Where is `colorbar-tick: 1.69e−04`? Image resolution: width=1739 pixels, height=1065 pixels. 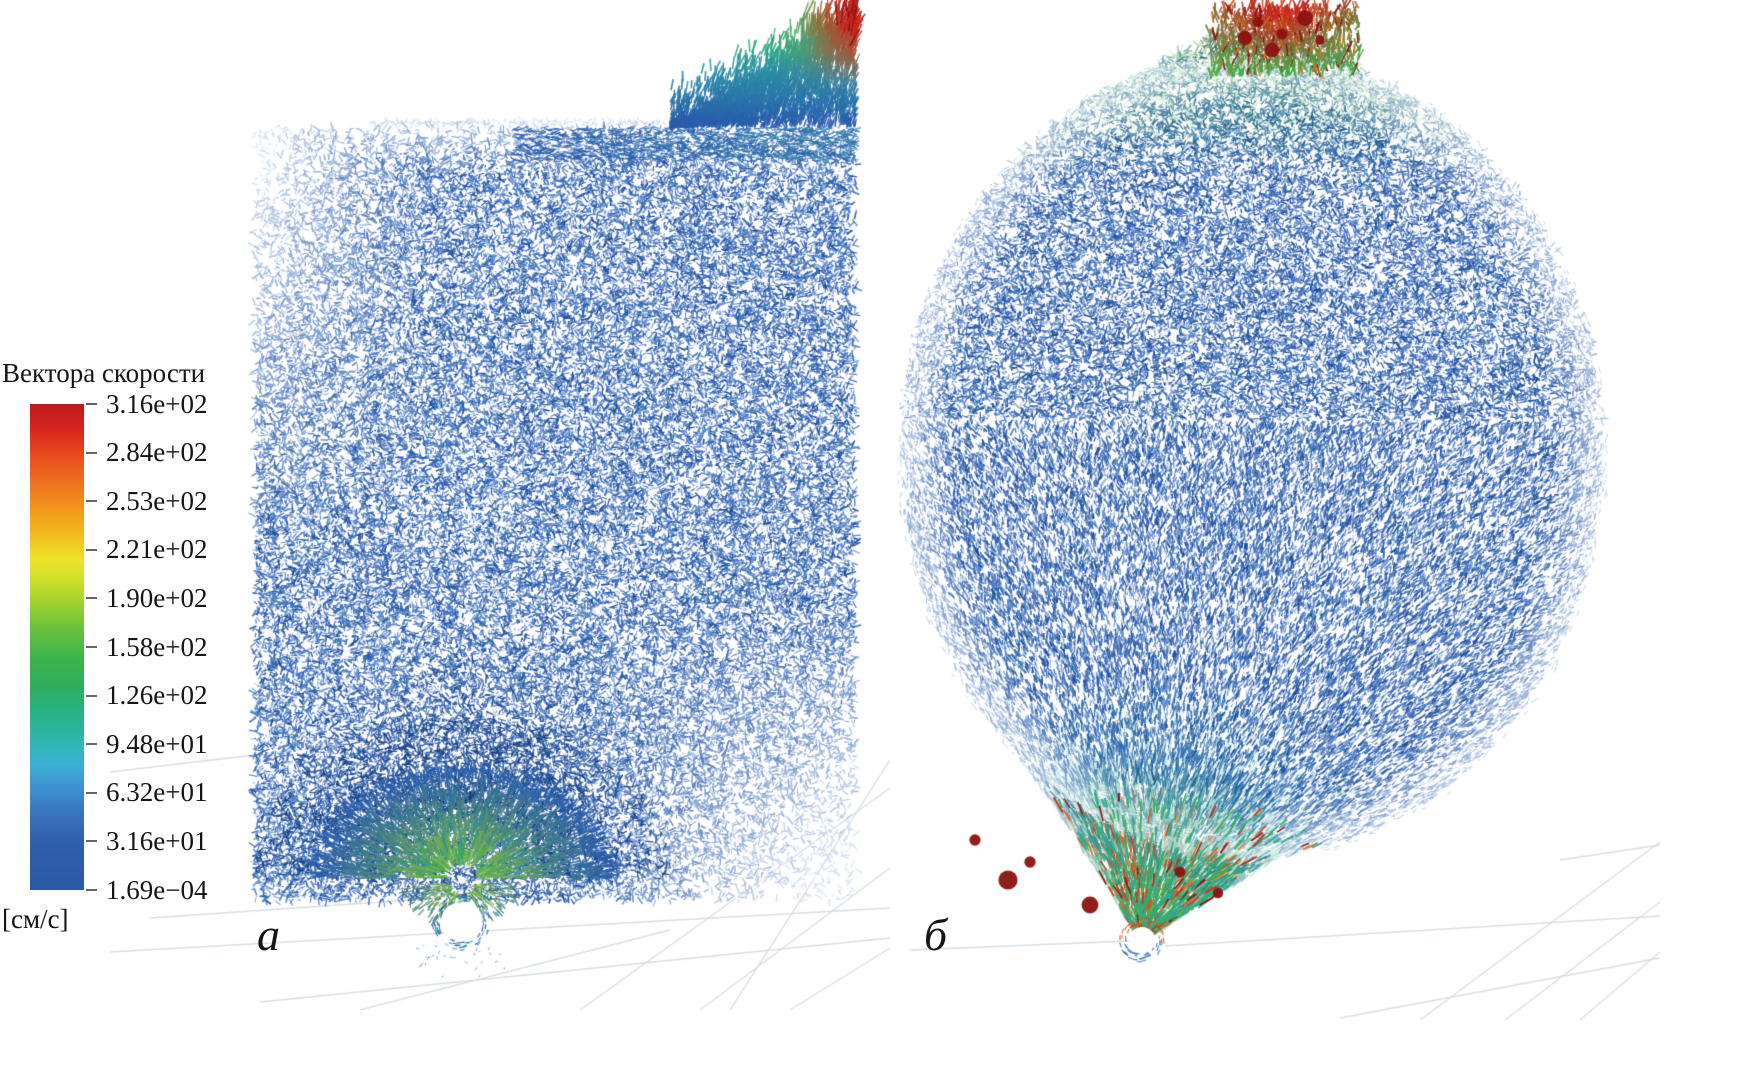
colorbar-tick: 1.69e−04 is located at coordinates (146, 890).